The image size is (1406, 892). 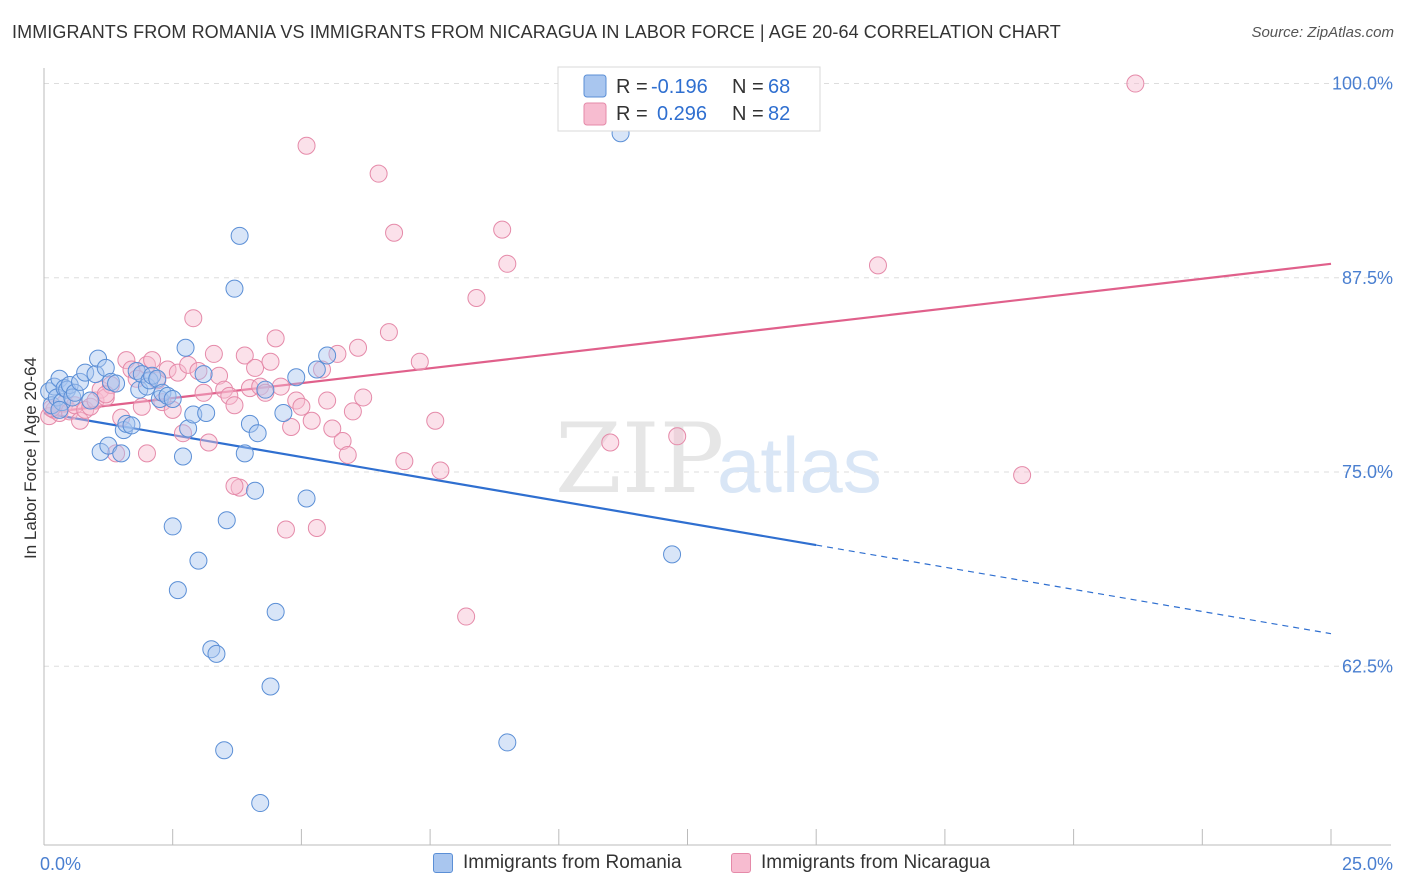 What do you see at coordinates (682, 114) in the screenshot?
I see `legend-nicaragua-r-value: 0.296` at bounding box center [682, 114].